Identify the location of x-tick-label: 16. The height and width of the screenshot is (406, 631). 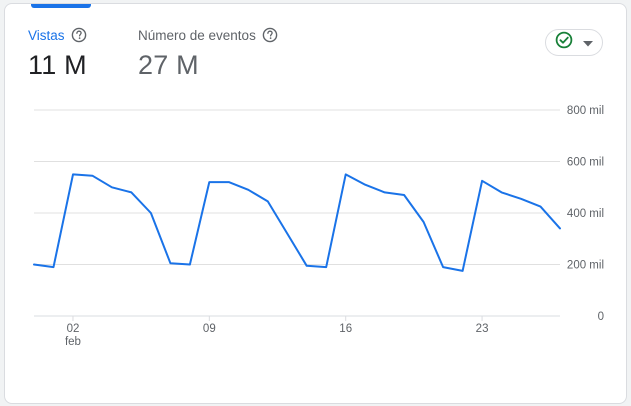
(345, 329).